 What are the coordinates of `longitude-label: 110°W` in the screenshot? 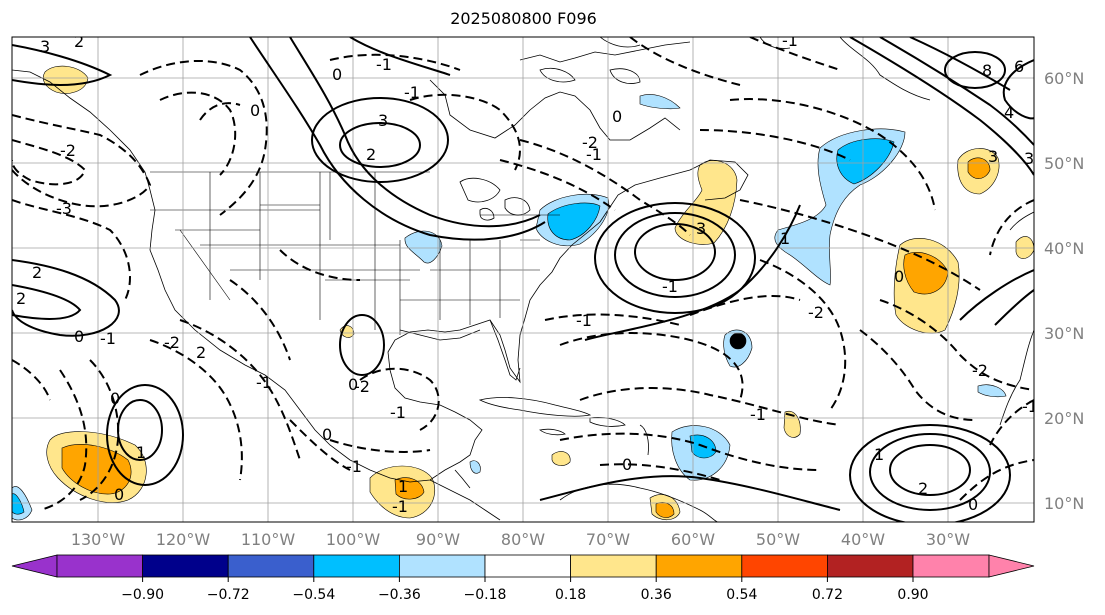 It's located at (268, 539).